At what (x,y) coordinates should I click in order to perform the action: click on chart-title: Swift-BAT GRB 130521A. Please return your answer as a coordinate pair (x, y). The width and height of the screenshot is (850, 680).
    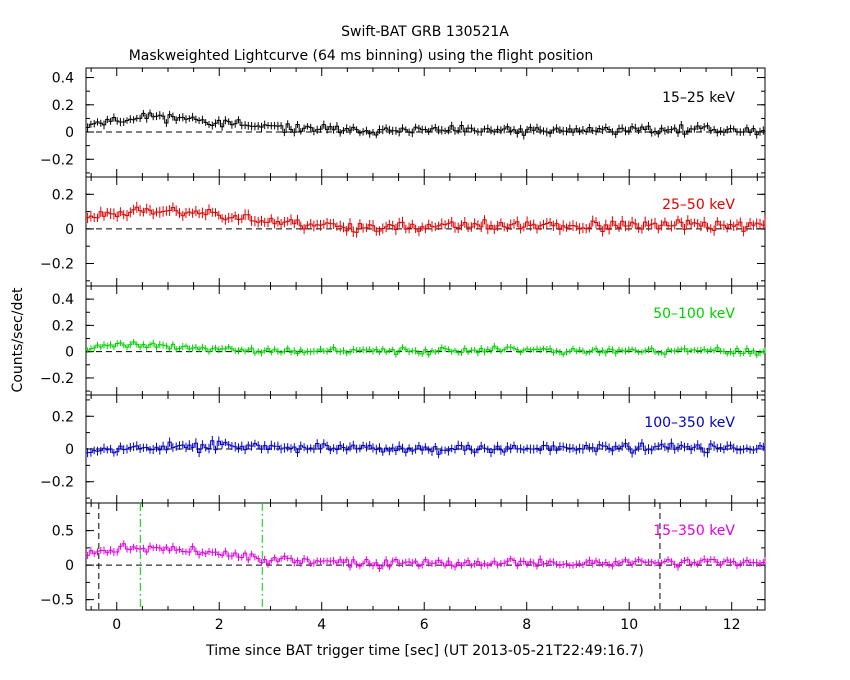
    Looking at the image, I should click on (425, 32).